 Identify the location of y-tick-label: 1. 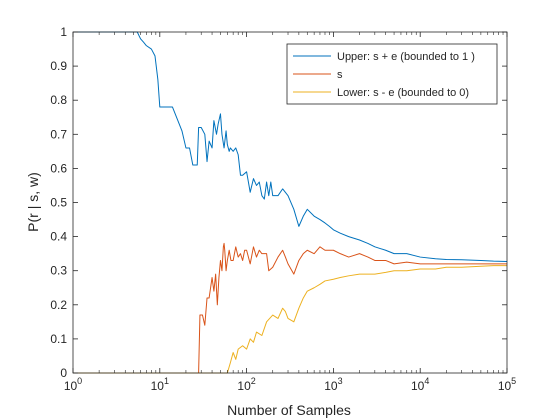
(63, 32).